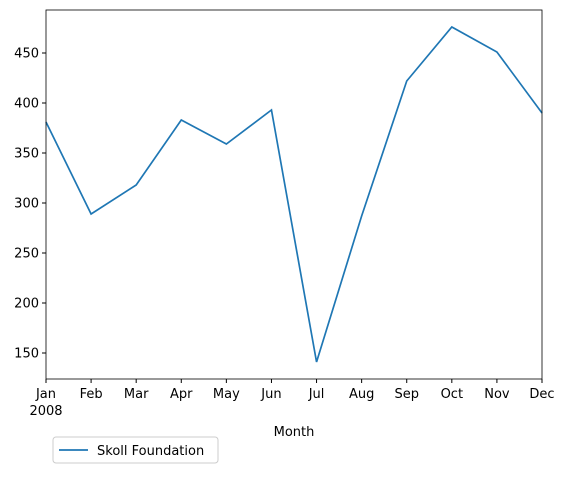 This screenshot has width=565, height=477. What do you see at coordinates (497, 394) in the screenshot?
I see `x-tick-label: Nov` at bounding box center [497, 394].